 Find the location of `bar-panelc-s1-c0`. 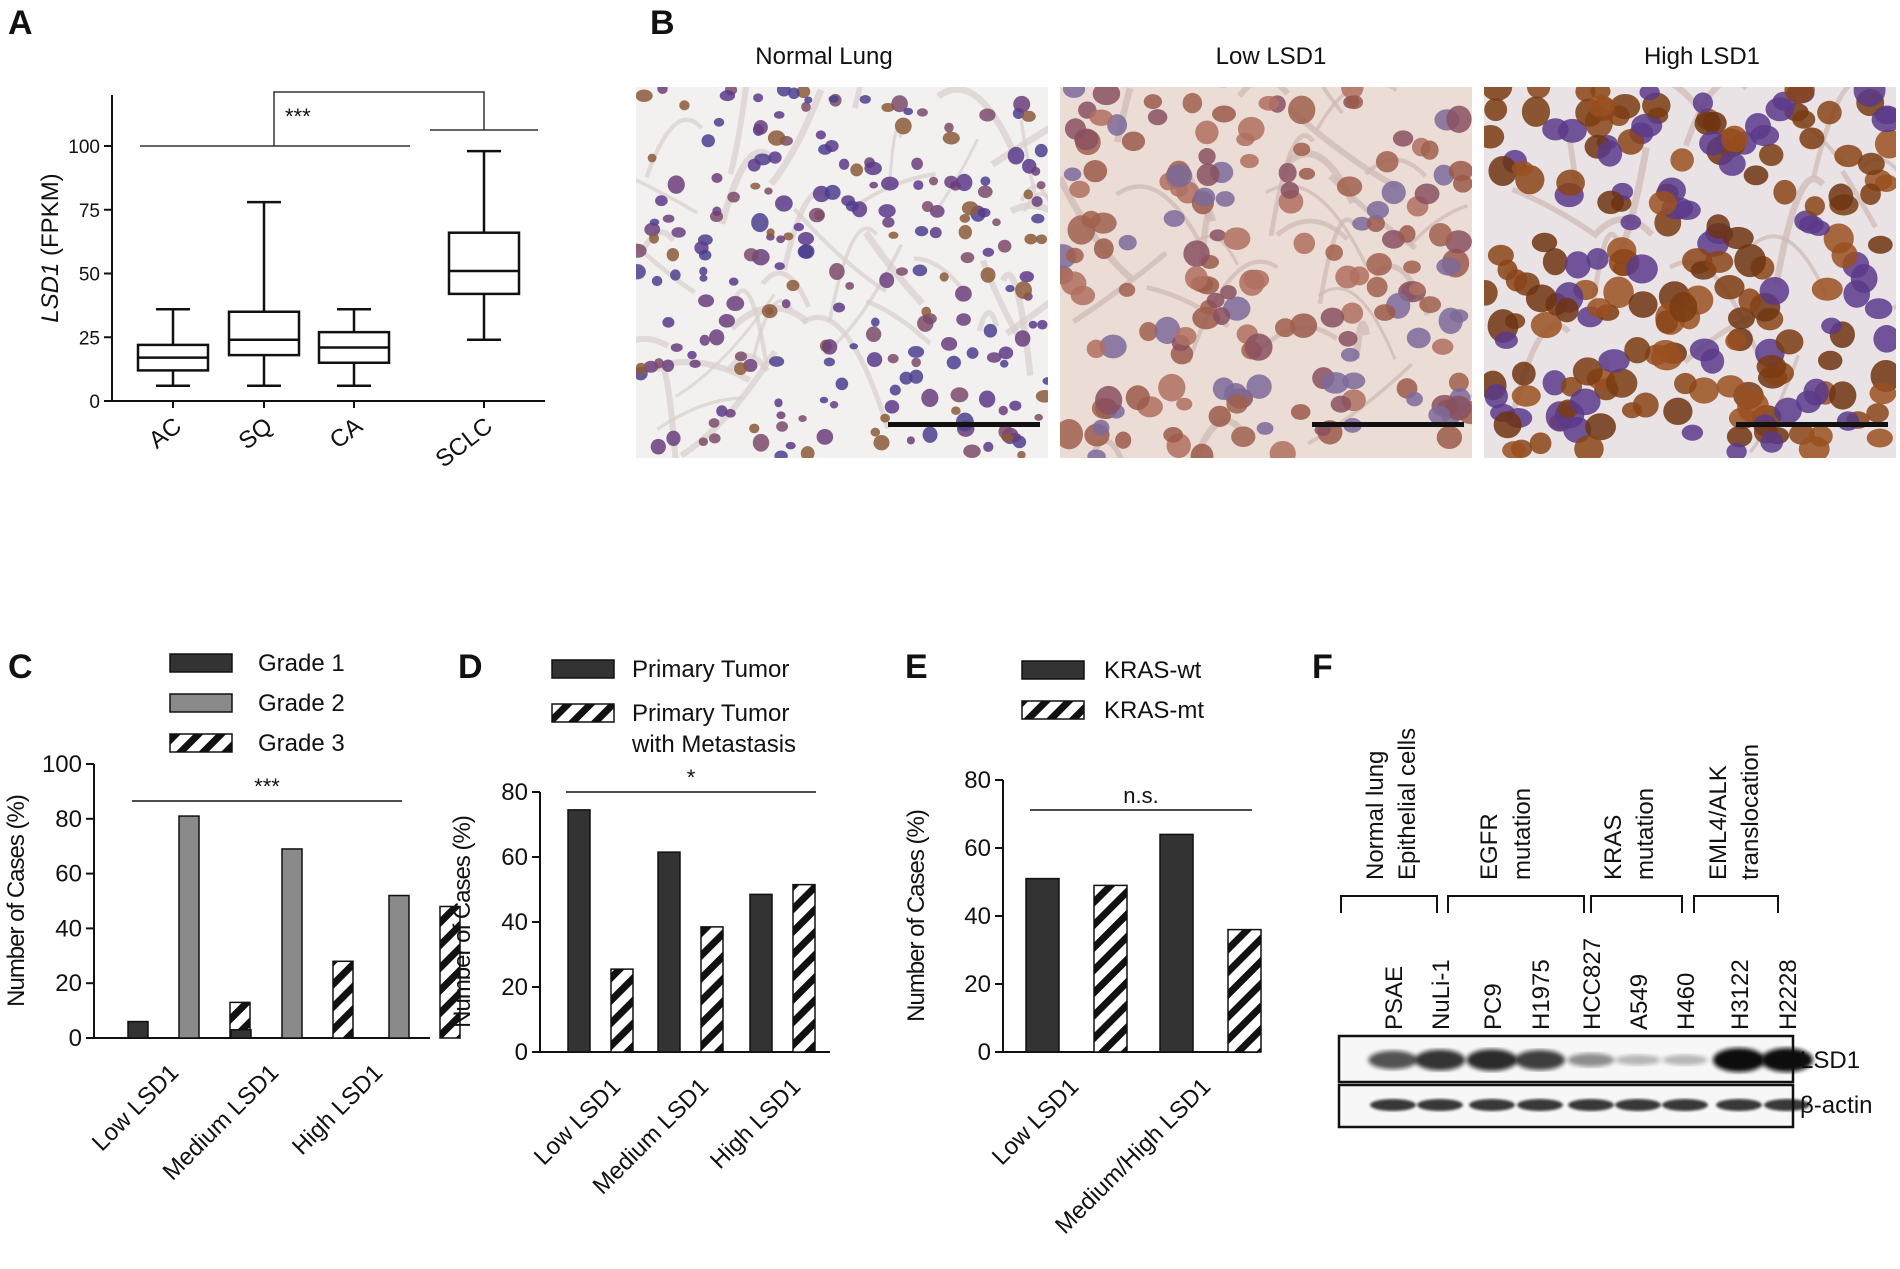

bar-panelc-s1-c0 is located at coordinates (189, 927).